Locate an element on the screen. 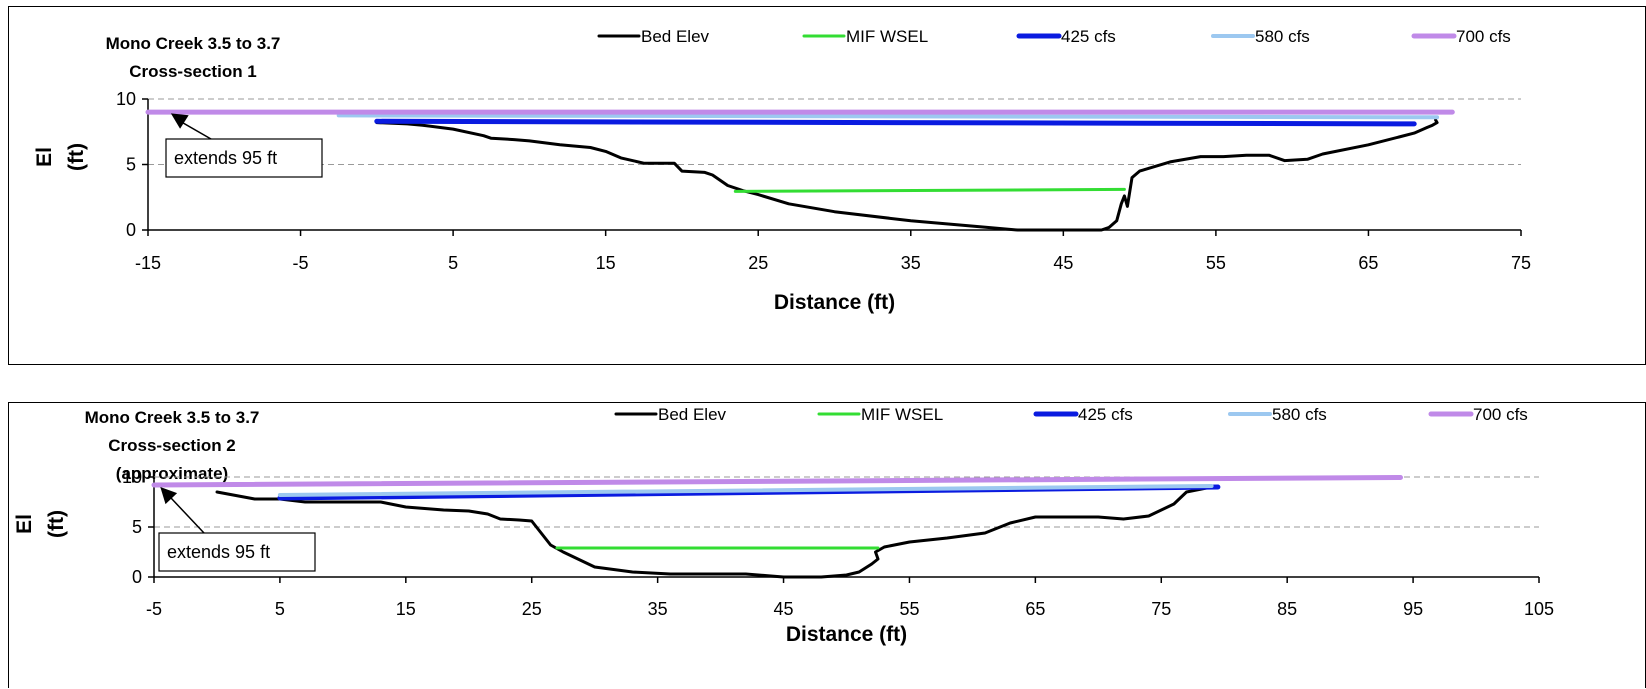 The image size is (1646, 689). chart-title-line: Cross-section 2 is located at coordinates (172, 445).